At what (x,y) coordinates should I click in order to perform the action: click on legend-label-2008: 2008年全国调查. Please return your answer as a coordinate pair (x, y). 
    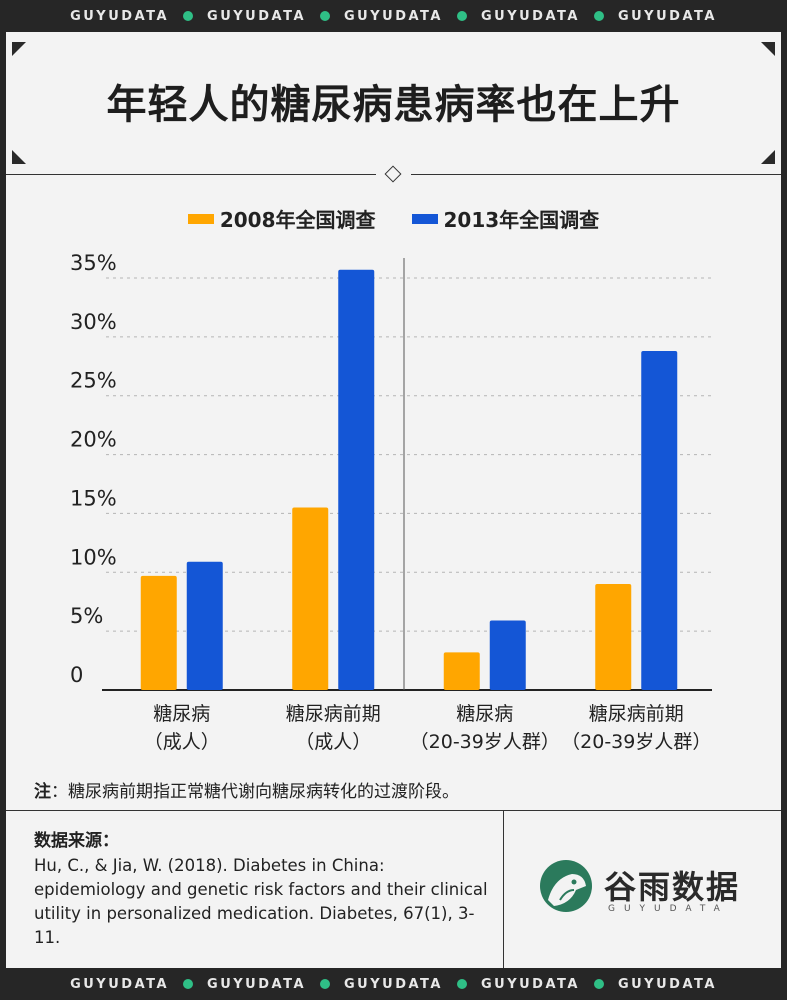
    Looking at the image, I should click on (297, 220).